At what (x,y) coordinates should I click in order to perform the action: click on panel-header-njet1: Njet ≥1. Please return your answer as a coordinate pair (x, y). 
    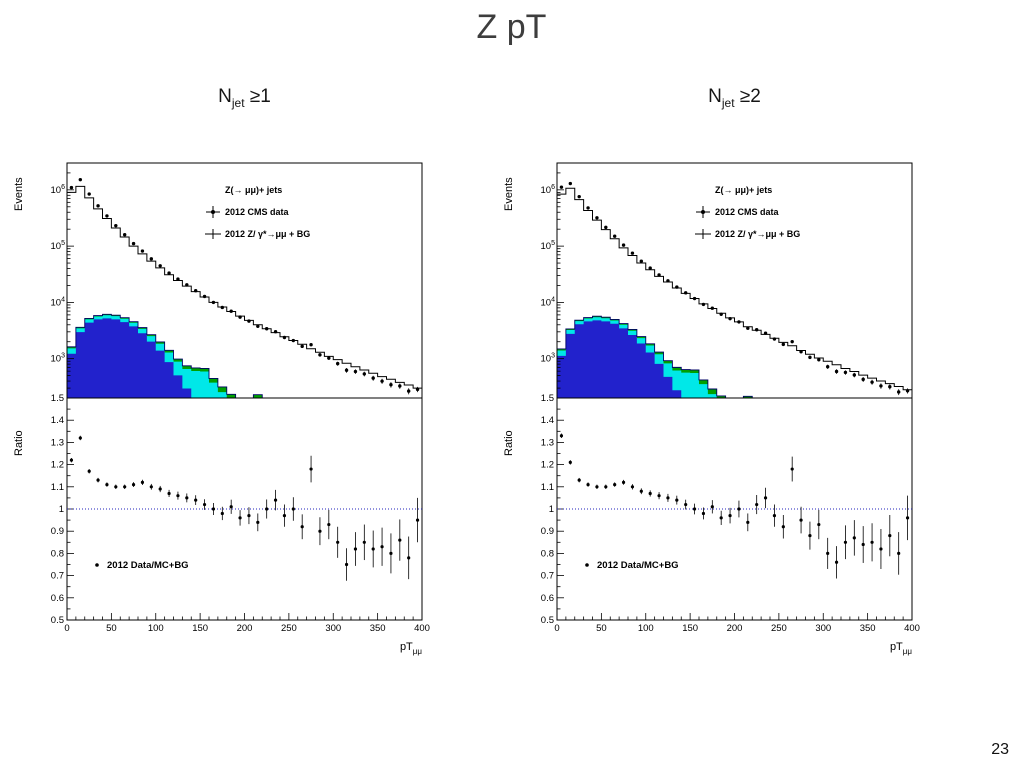
    Looking at the image, I should click on (244, 98).